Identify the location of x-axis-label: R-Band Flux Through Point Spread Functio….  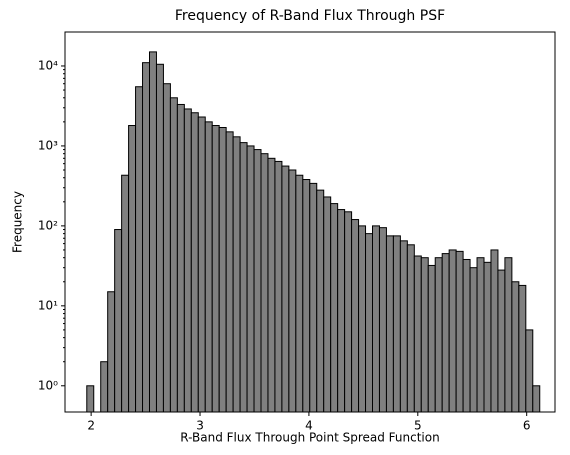
(309, 438).